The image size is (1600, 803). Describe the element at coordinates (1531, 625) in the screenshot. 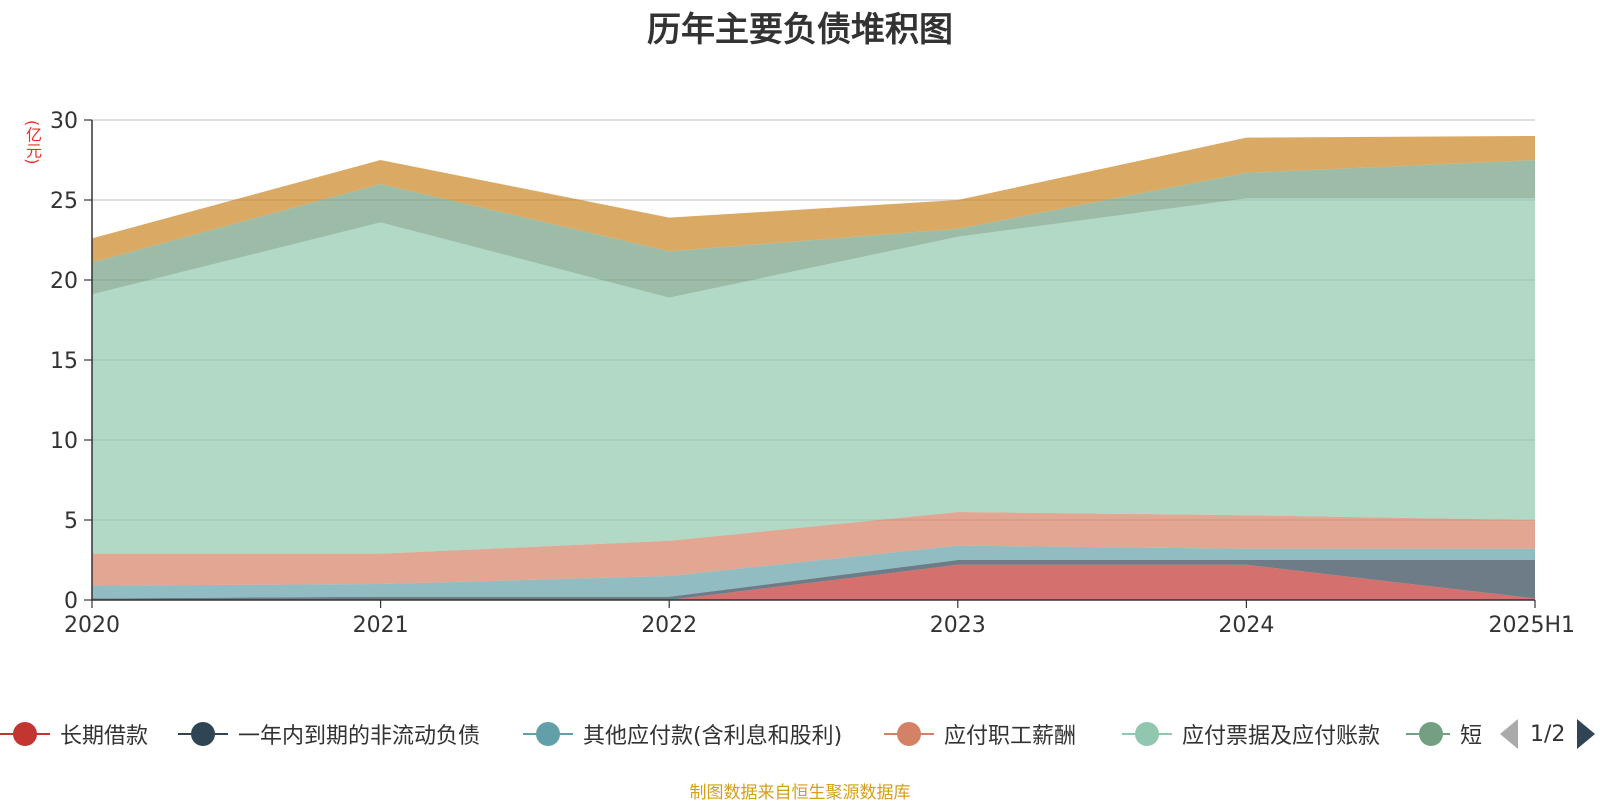

I see `x-tick-label: 2025H1` at that location.